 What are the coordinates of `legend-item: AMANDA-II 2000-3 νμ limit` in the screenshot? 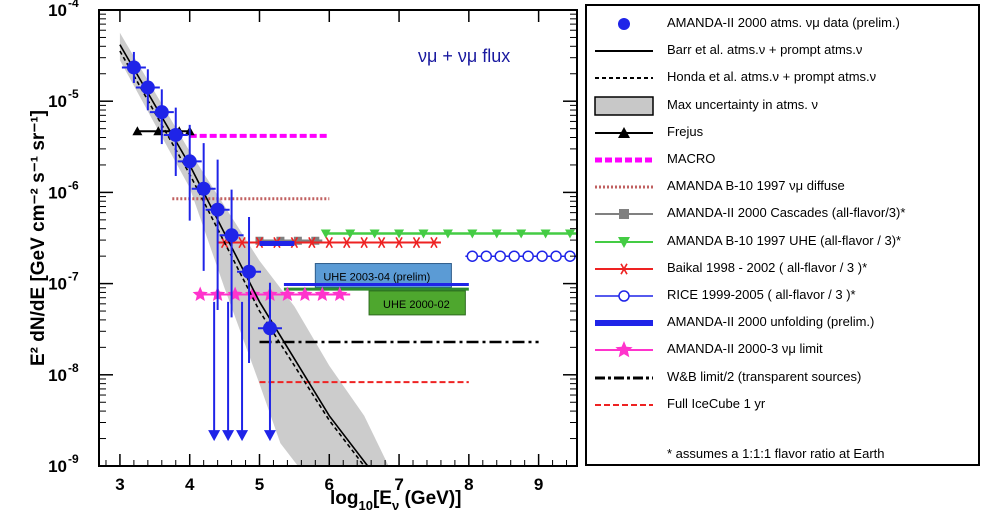 It's located at (782, 350).